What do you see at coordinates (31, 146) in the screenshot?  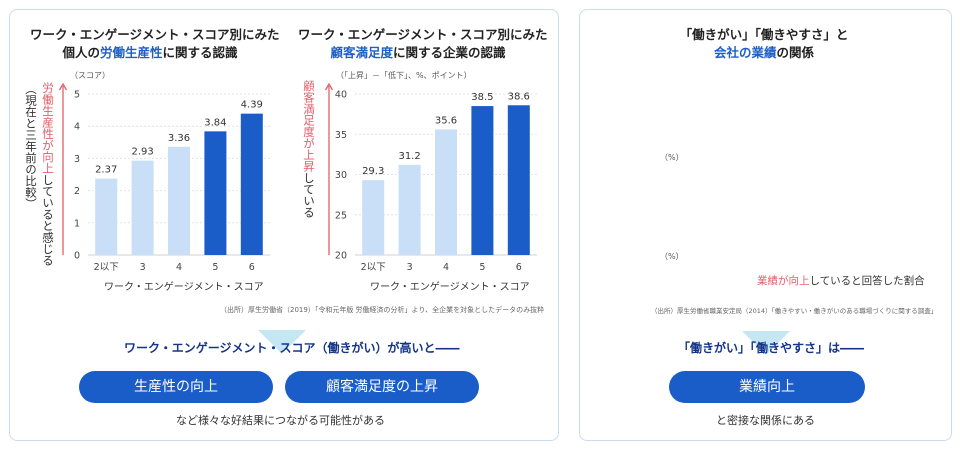 I see `chart1-ylabel-paren: （現在と三年前の比較）` at bounding box center [31, 146].